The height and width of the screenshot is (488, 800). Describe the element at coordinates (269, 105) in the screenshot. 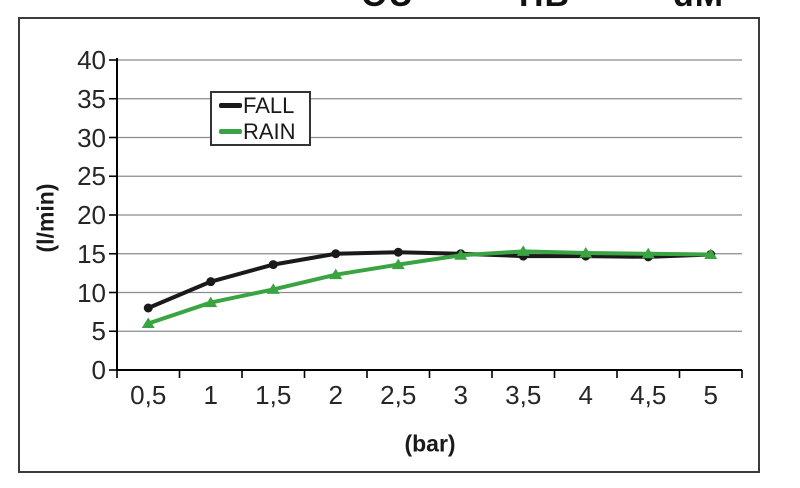

I see `legend-label: FALL` at that location.